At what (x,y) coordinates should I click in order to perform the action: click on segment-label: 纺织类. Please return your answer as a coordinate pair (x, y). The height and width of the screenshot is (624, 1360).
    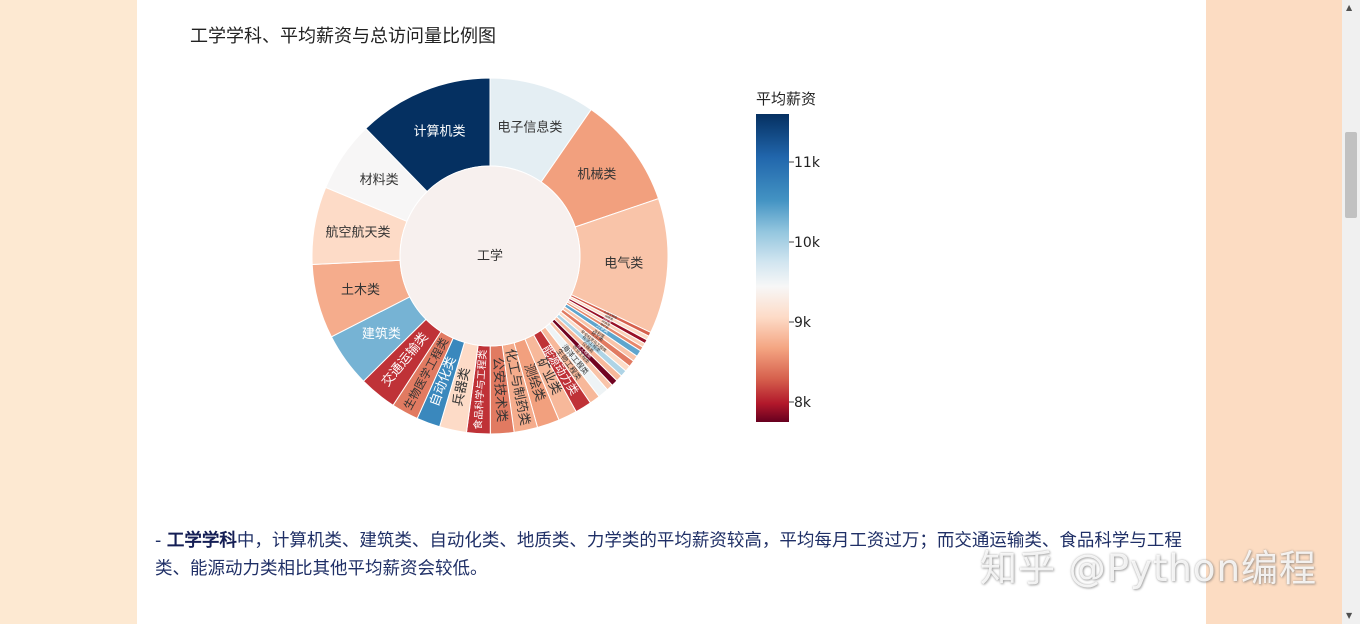
    Looking at the image, I should click on (607, 320).